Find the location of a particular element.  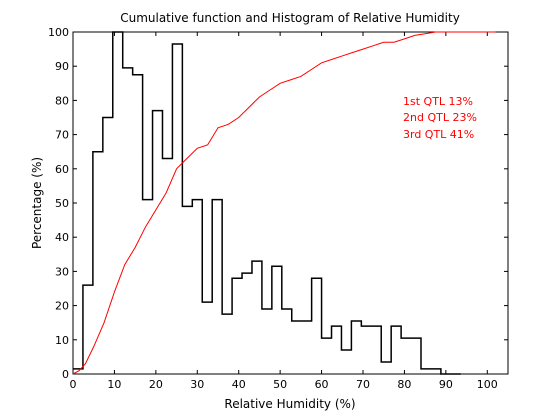

x-tick-label: 90 is located at coordinates (446, 384).